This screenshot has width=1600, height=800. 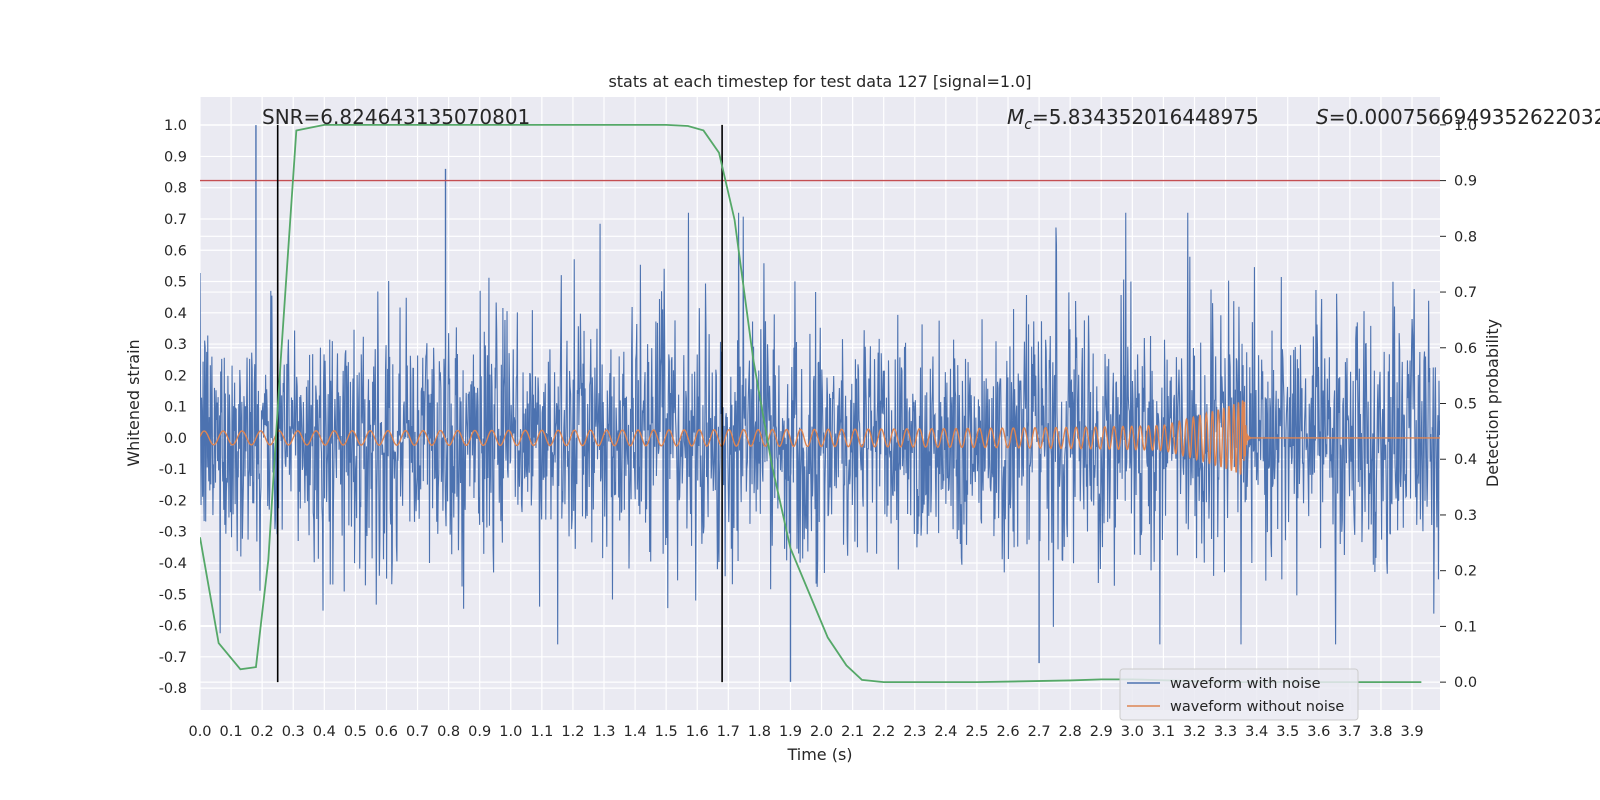 What do you see at coordinates (1132, 732) in the screenshot?
I see `x-tick-label: 3.0` at bounding box center [1132, 732].